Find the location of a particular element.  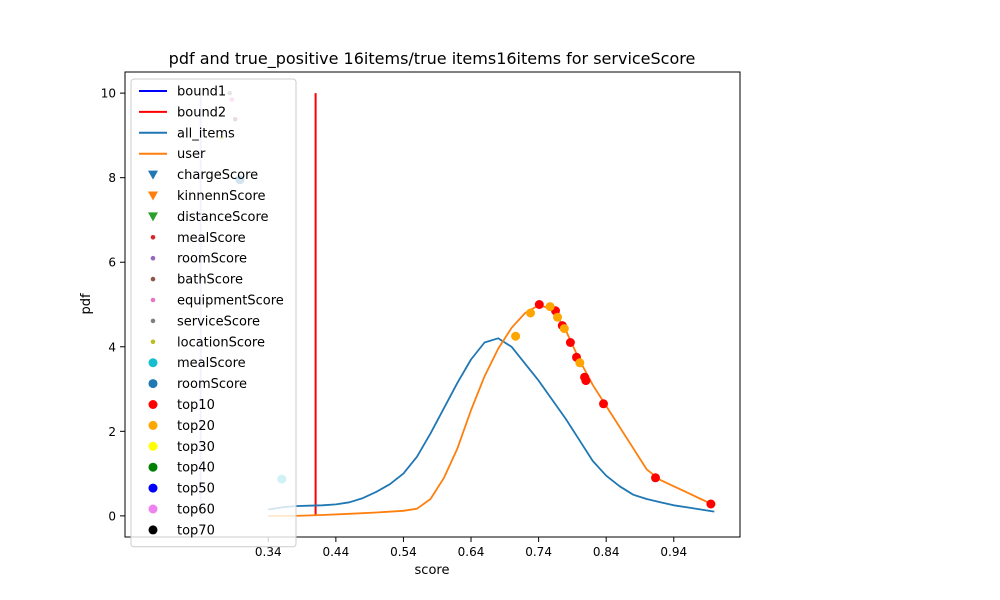

y-tick-label: 6 is located at coordinates (112, 263).